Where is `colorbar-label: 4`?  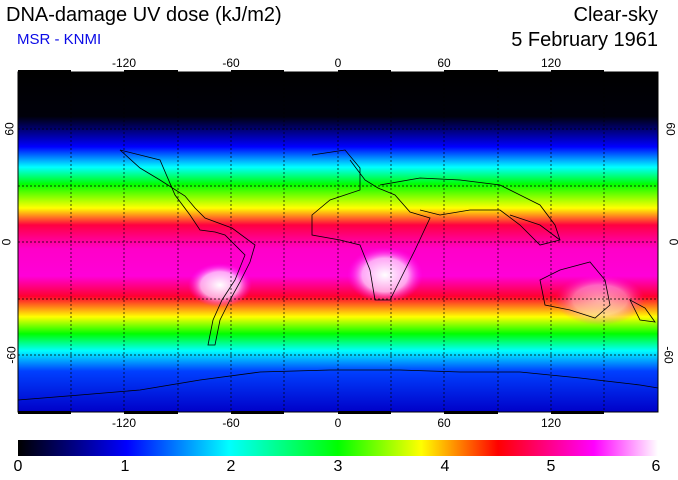
colorbar-label: 4 is located at coordinates (445, 466).